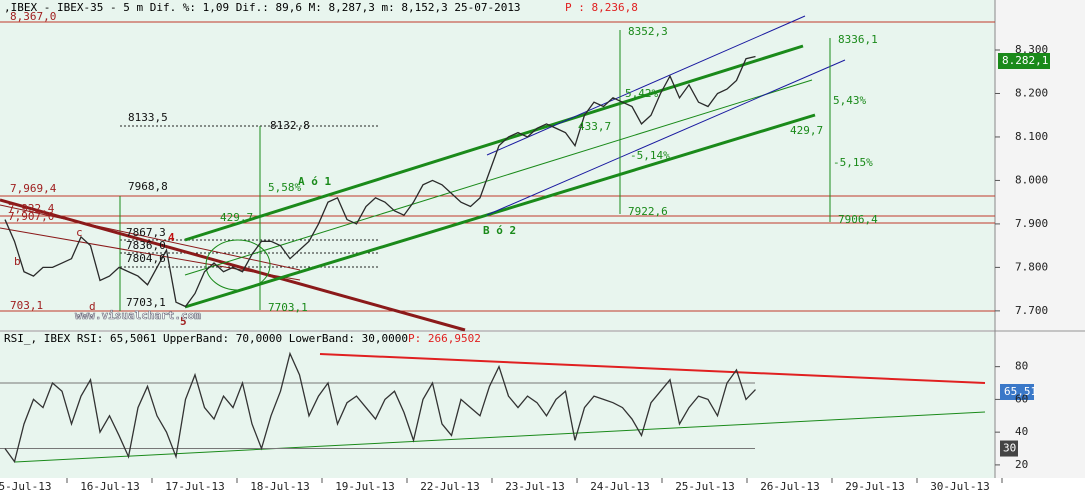 Image resolution: width=1085 pixels, height=495 pixels. I want to click on x-tick-label: 29-Jul-13, so click(875, 486).